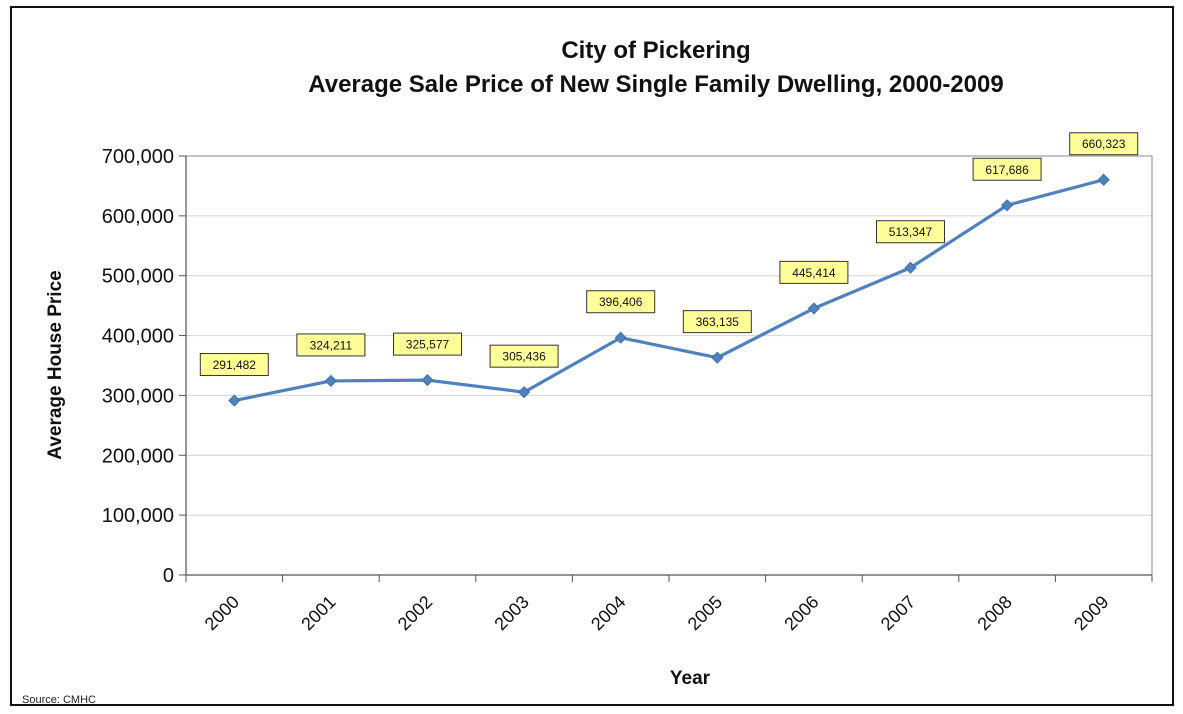  I want to click on data-label: 617,686, so click(1007, 169).